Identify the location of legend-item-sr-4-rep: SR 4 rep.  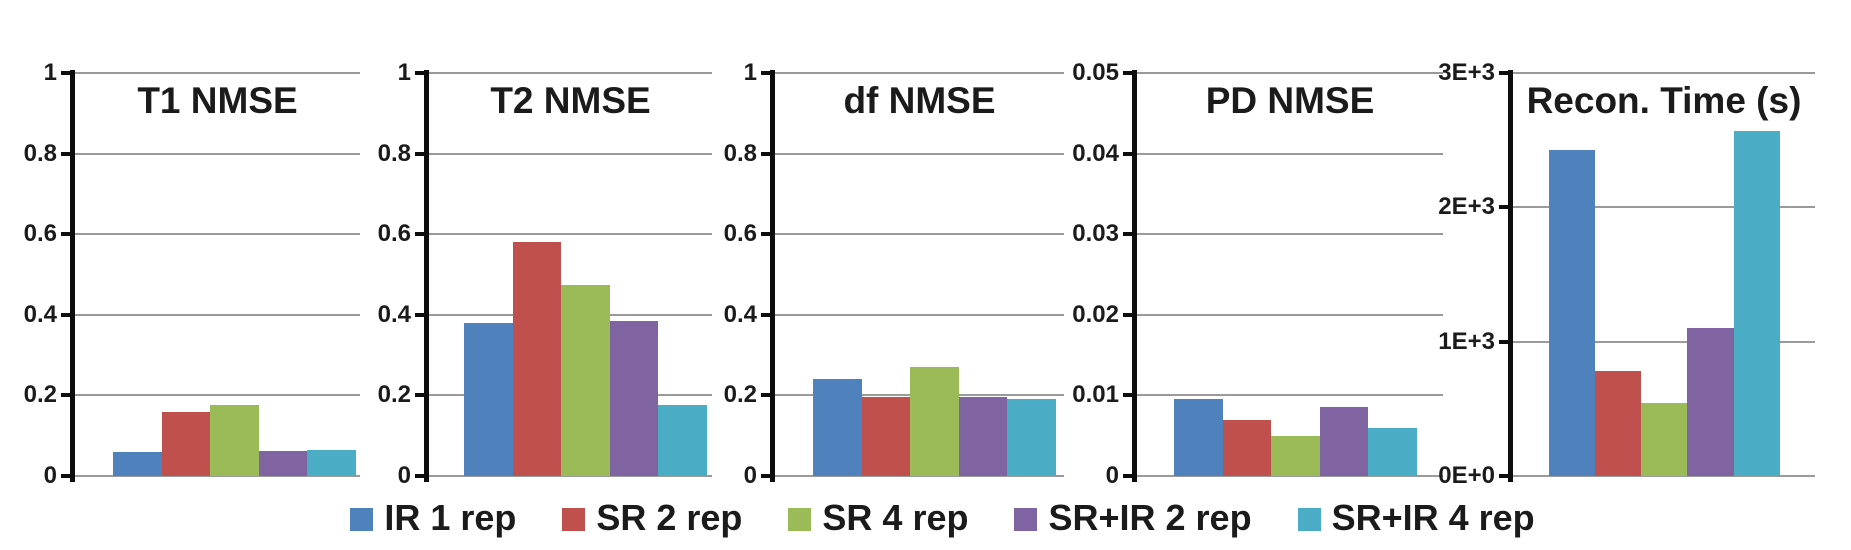
(878, 518).